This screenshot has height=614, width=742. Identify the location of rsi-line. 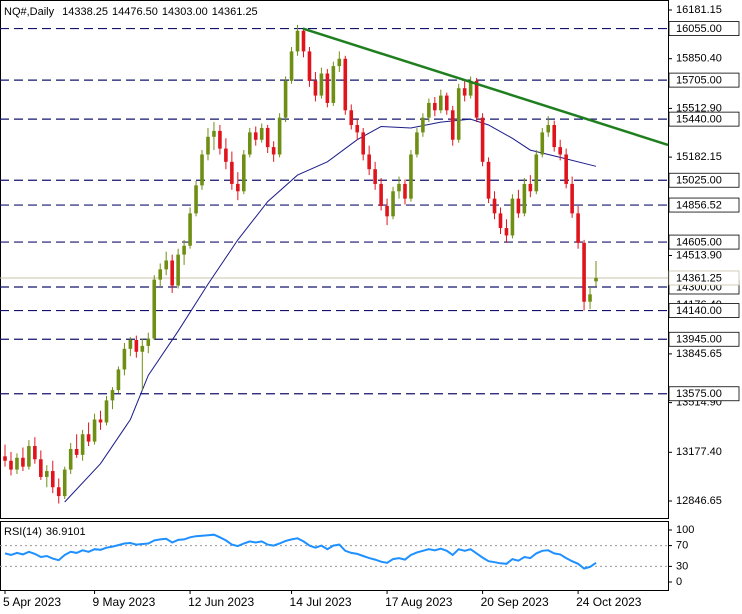
(300, 551).